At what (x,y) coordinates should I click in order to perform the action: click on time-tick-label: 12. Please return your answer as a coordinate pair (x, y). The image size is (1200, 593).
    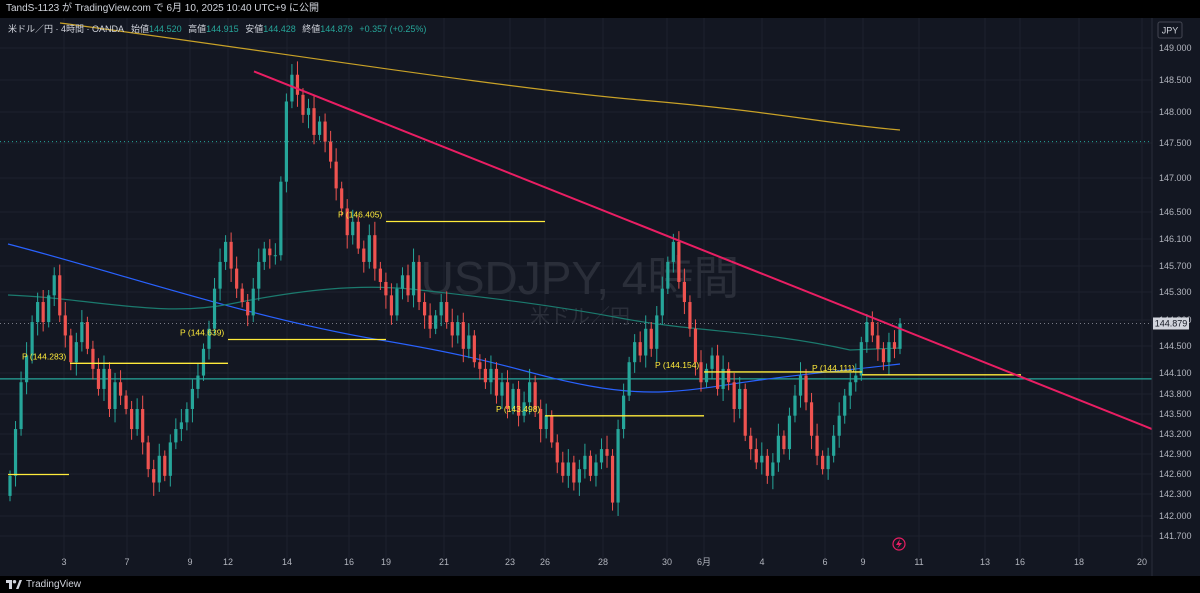
    Looking at the image, I should click on (228, 562).